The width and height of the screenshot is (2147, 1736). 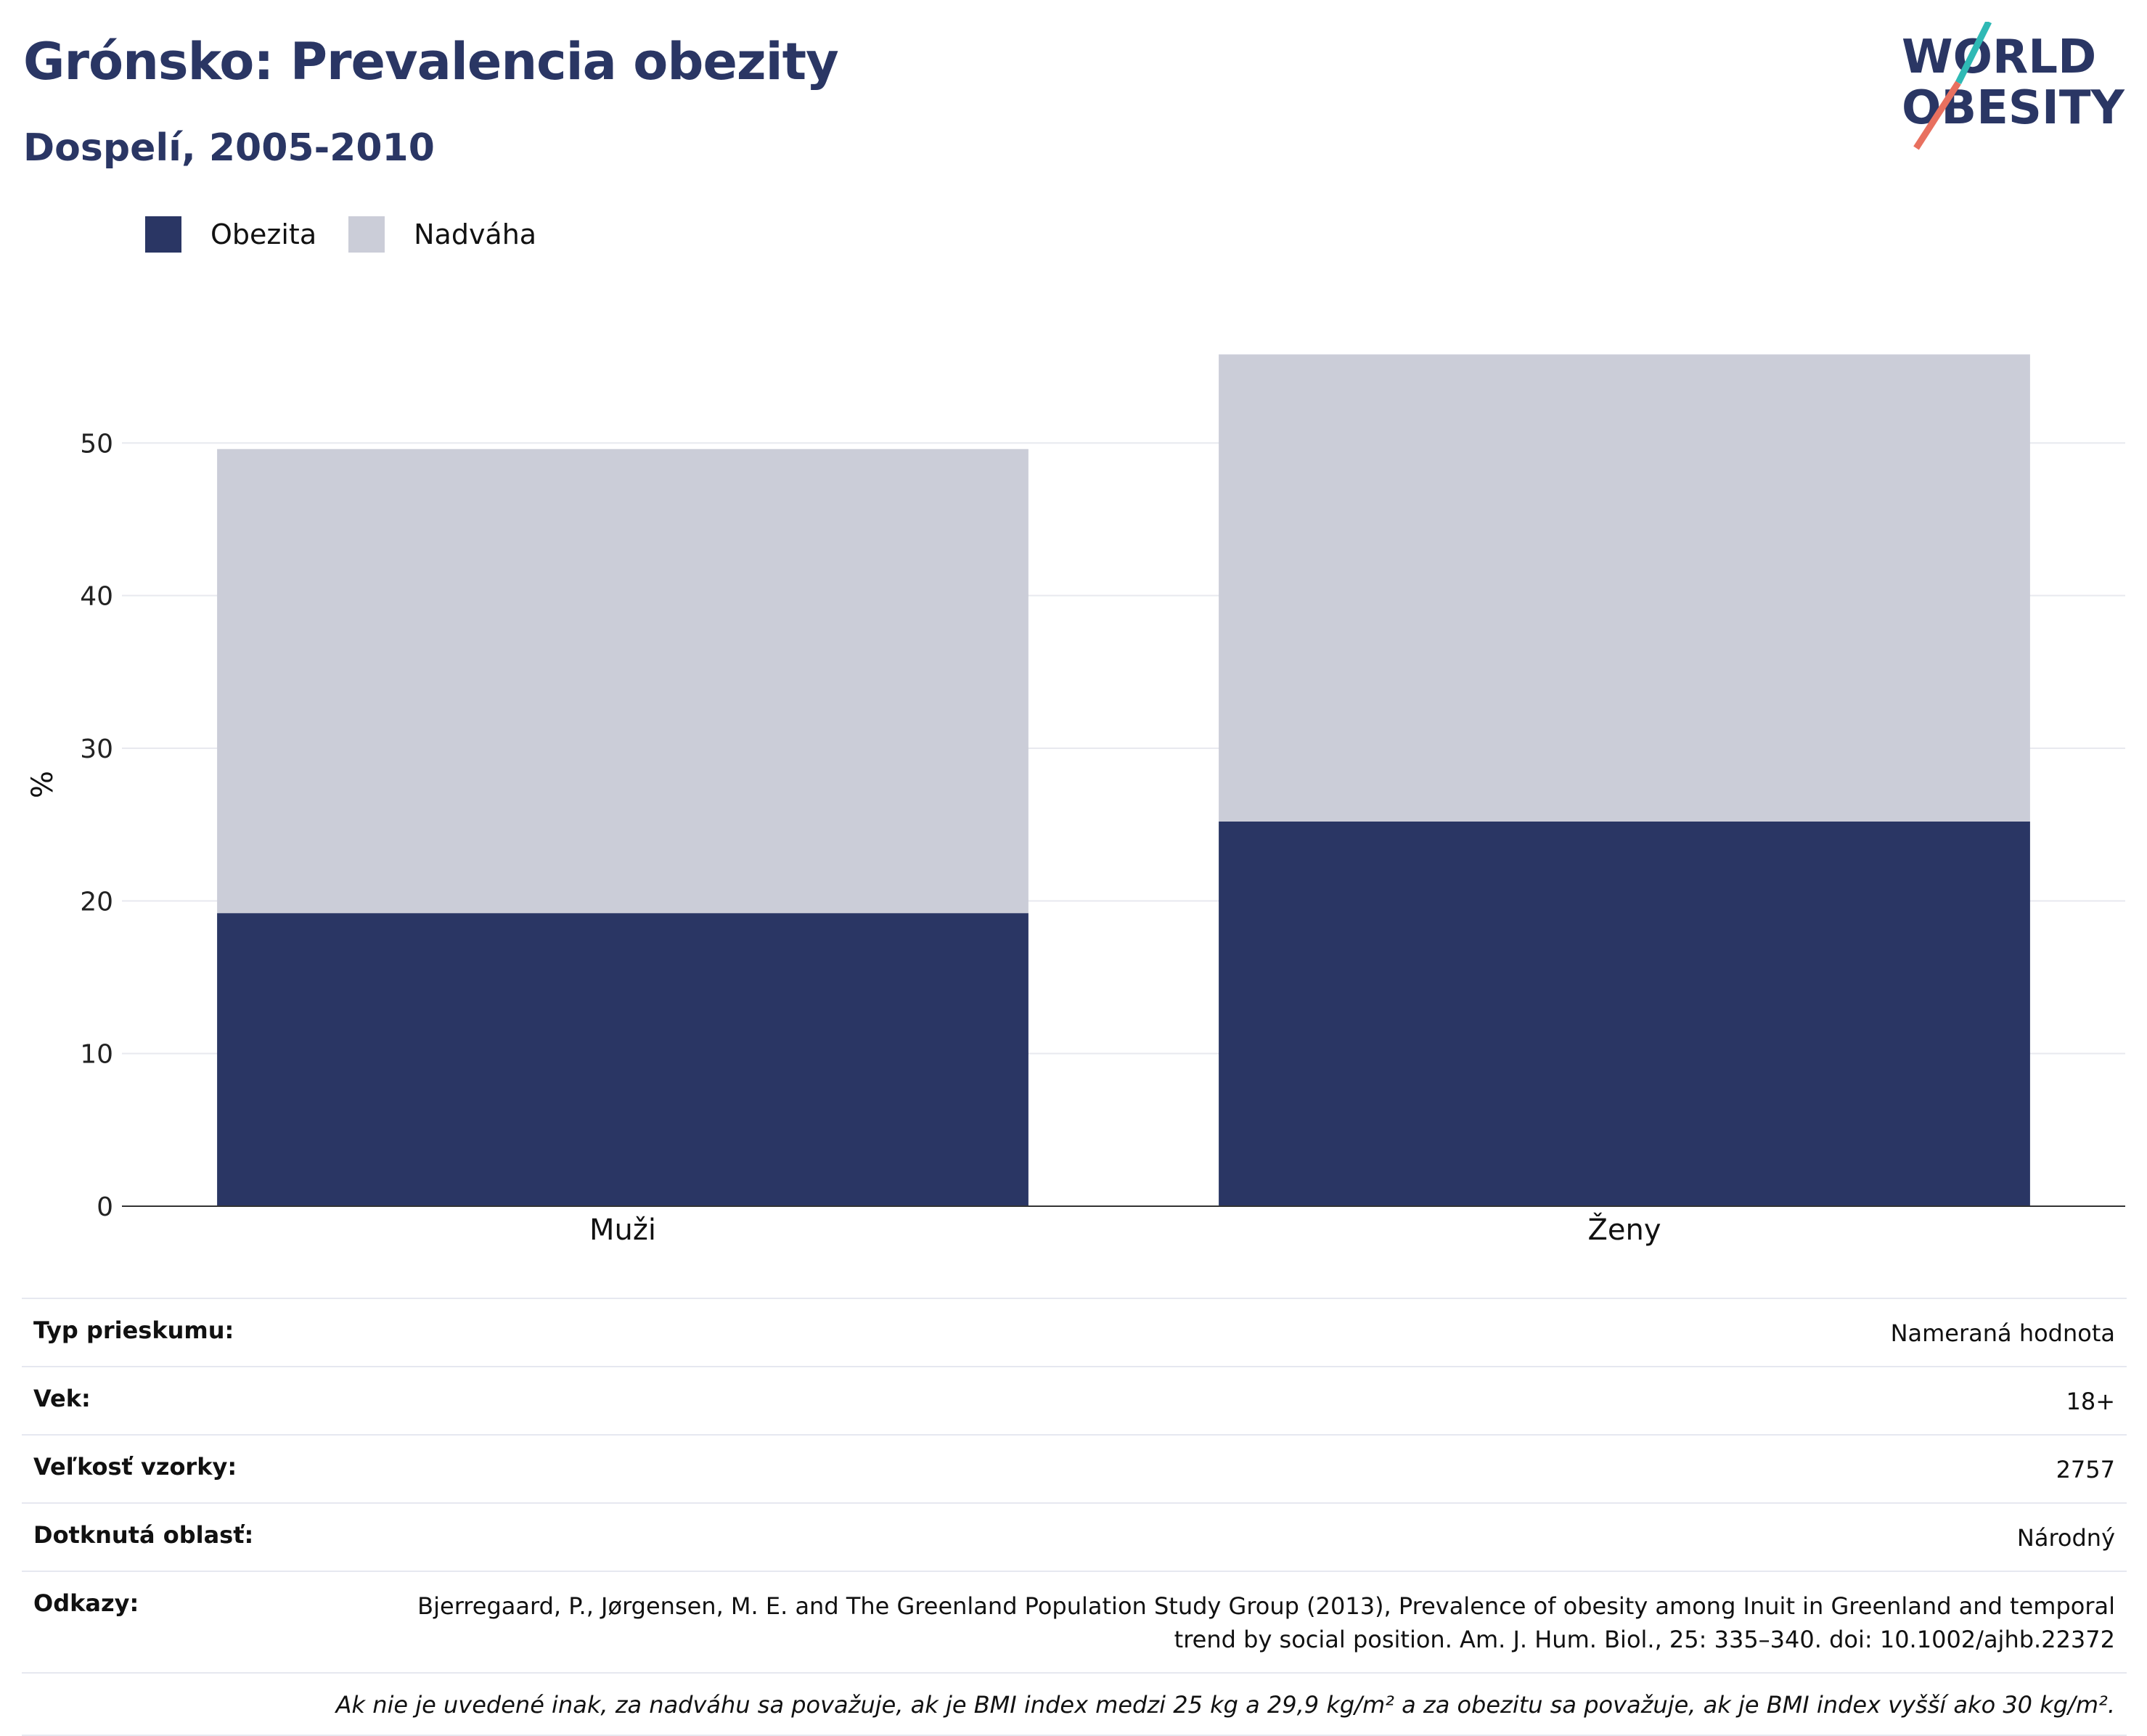 I want to click on info-row-age: Vek: 18+, so click(x=1074, y=1400).